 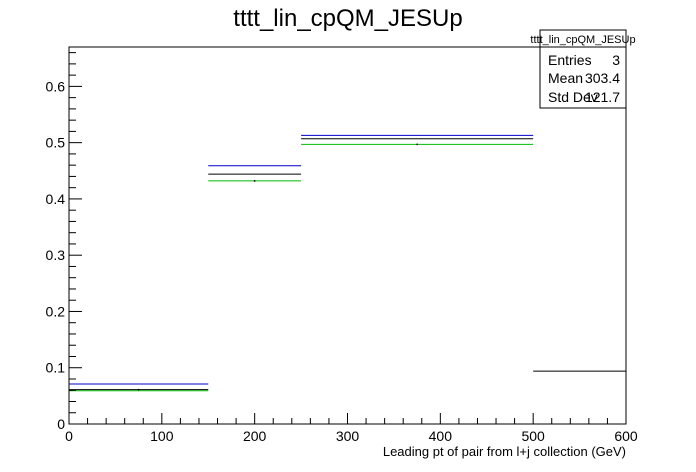 I want to click on x-tick-label: 100, so click(x=162, y=436).